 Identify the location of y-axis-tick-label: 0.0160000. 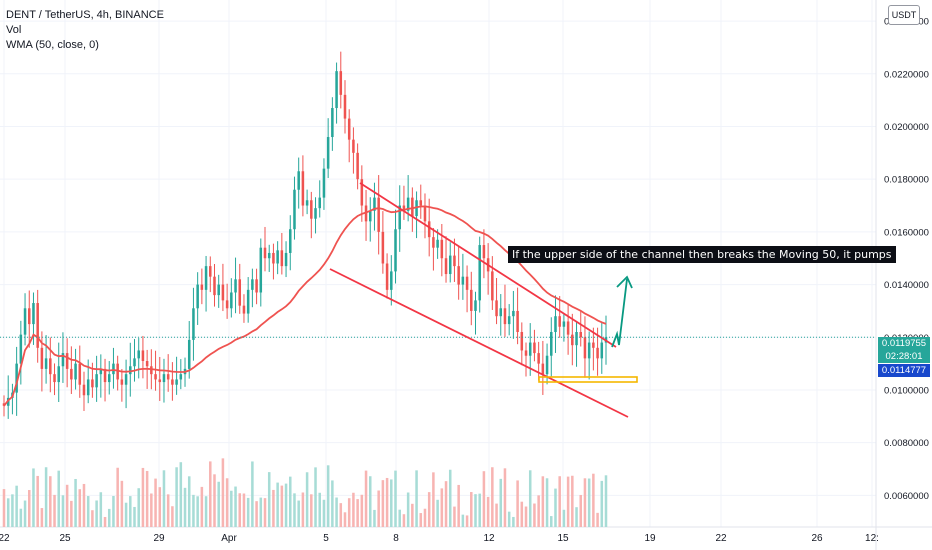
(906, 232).